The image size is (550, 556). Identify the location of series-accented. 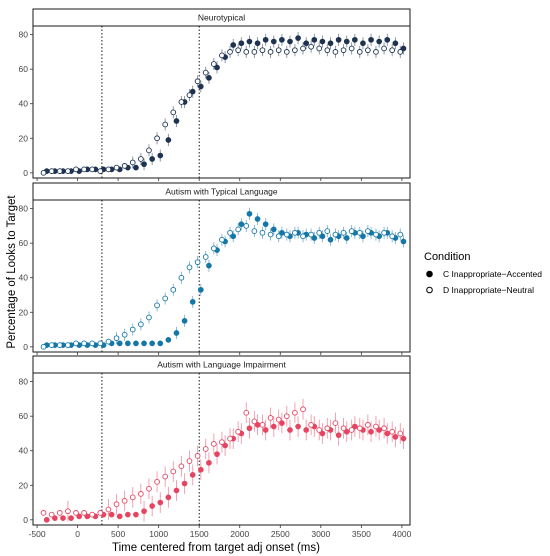
(225, 467).